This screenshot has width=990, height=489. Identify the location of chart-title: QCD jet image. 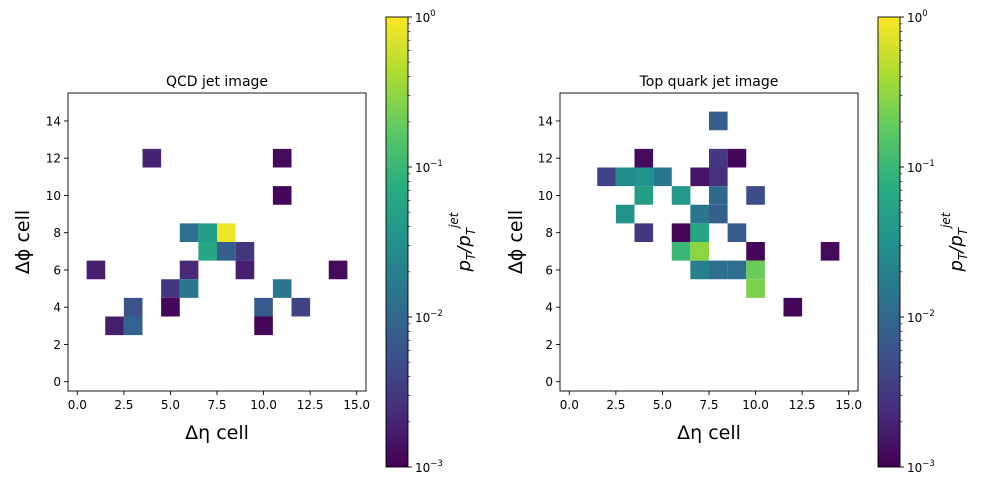
(217, 82).